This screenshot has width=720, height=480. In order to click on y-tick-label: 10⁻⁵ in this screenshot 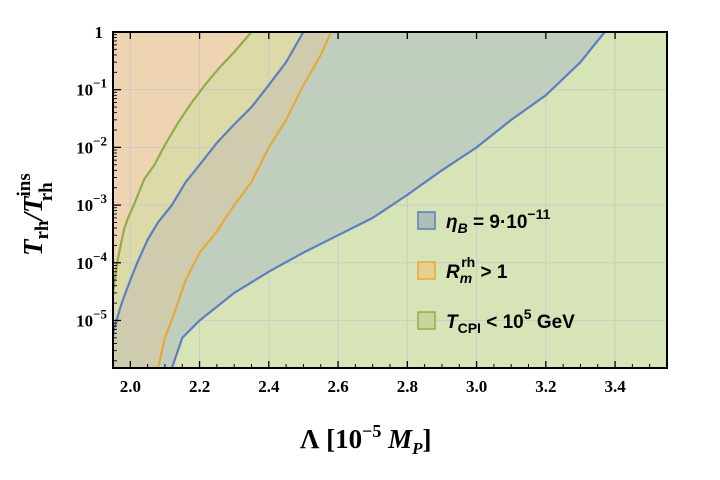, I will do `click(91, 318)`.